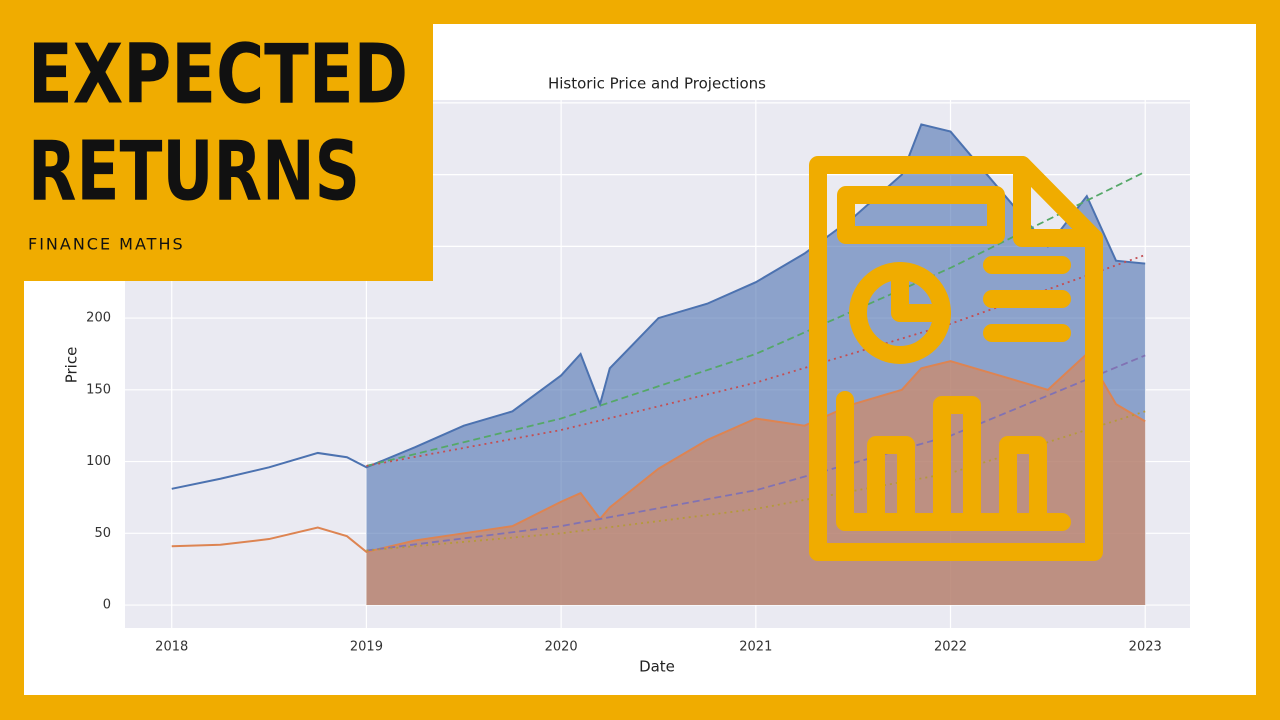 The image size is (1280, 720). I want to click on x-tick-label: 2020, so click(561, 647).